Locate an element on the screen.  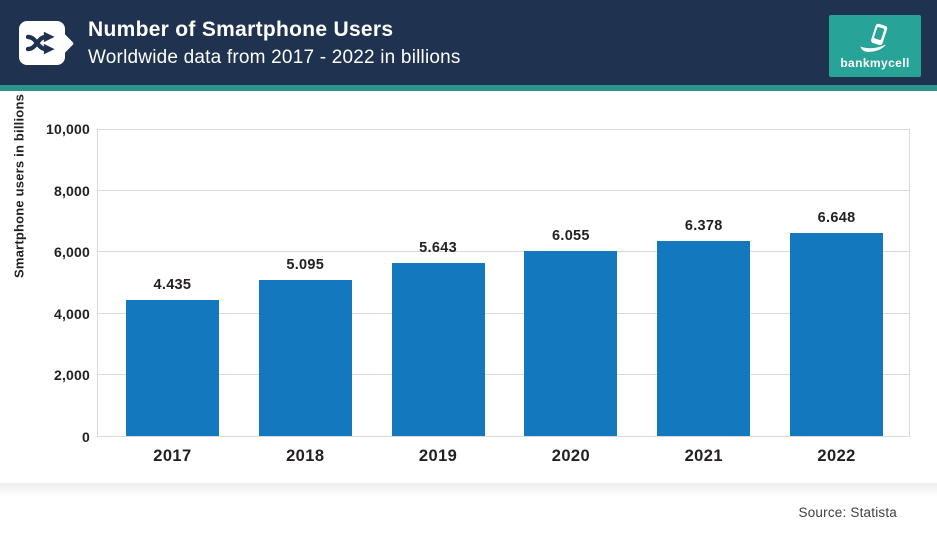
bar-group: 6.378 2021 is located at coordinates (704, 297).